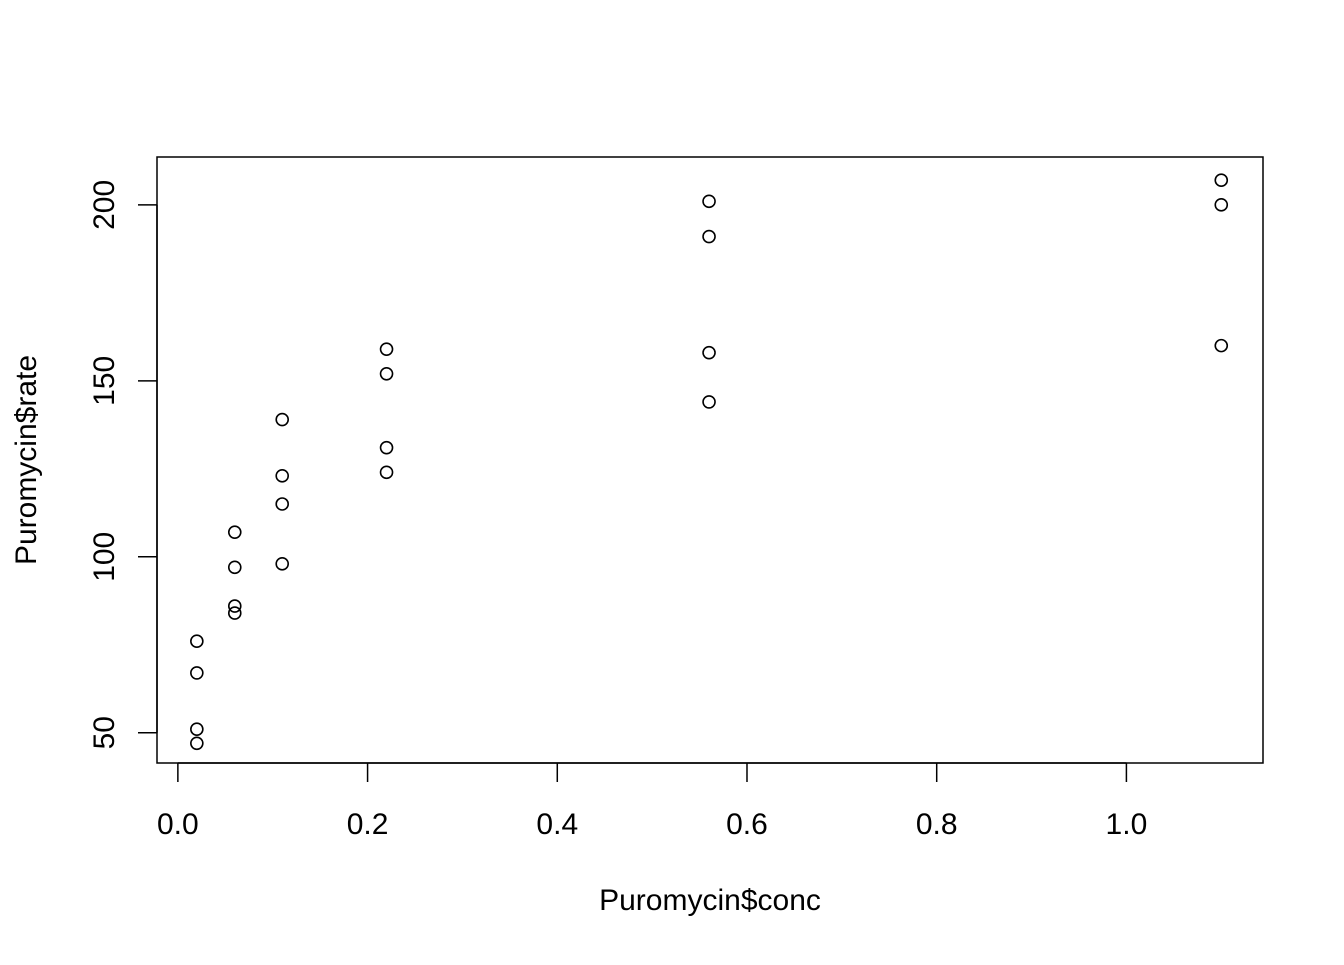  Describe the element at coordinates (104, 732) in the screenshot. I see `y-tick-label: 50` at that location.